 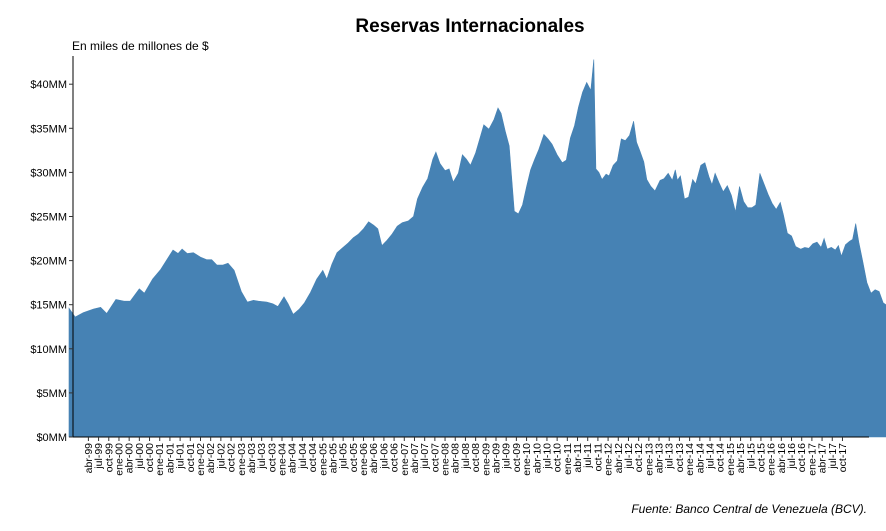 What do you see at coordinates (48, 350) in the screenshot?
I see `y-tick-label: $10MM` at bounding box center [48, 350].